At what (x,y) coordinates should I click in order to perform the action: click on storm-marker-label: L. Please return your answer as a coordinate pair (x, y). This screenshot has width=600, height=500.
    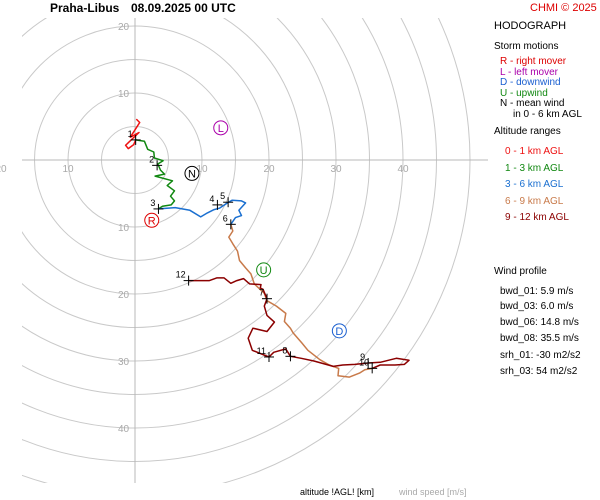
    Looking at the image, I should click on (221, 129).